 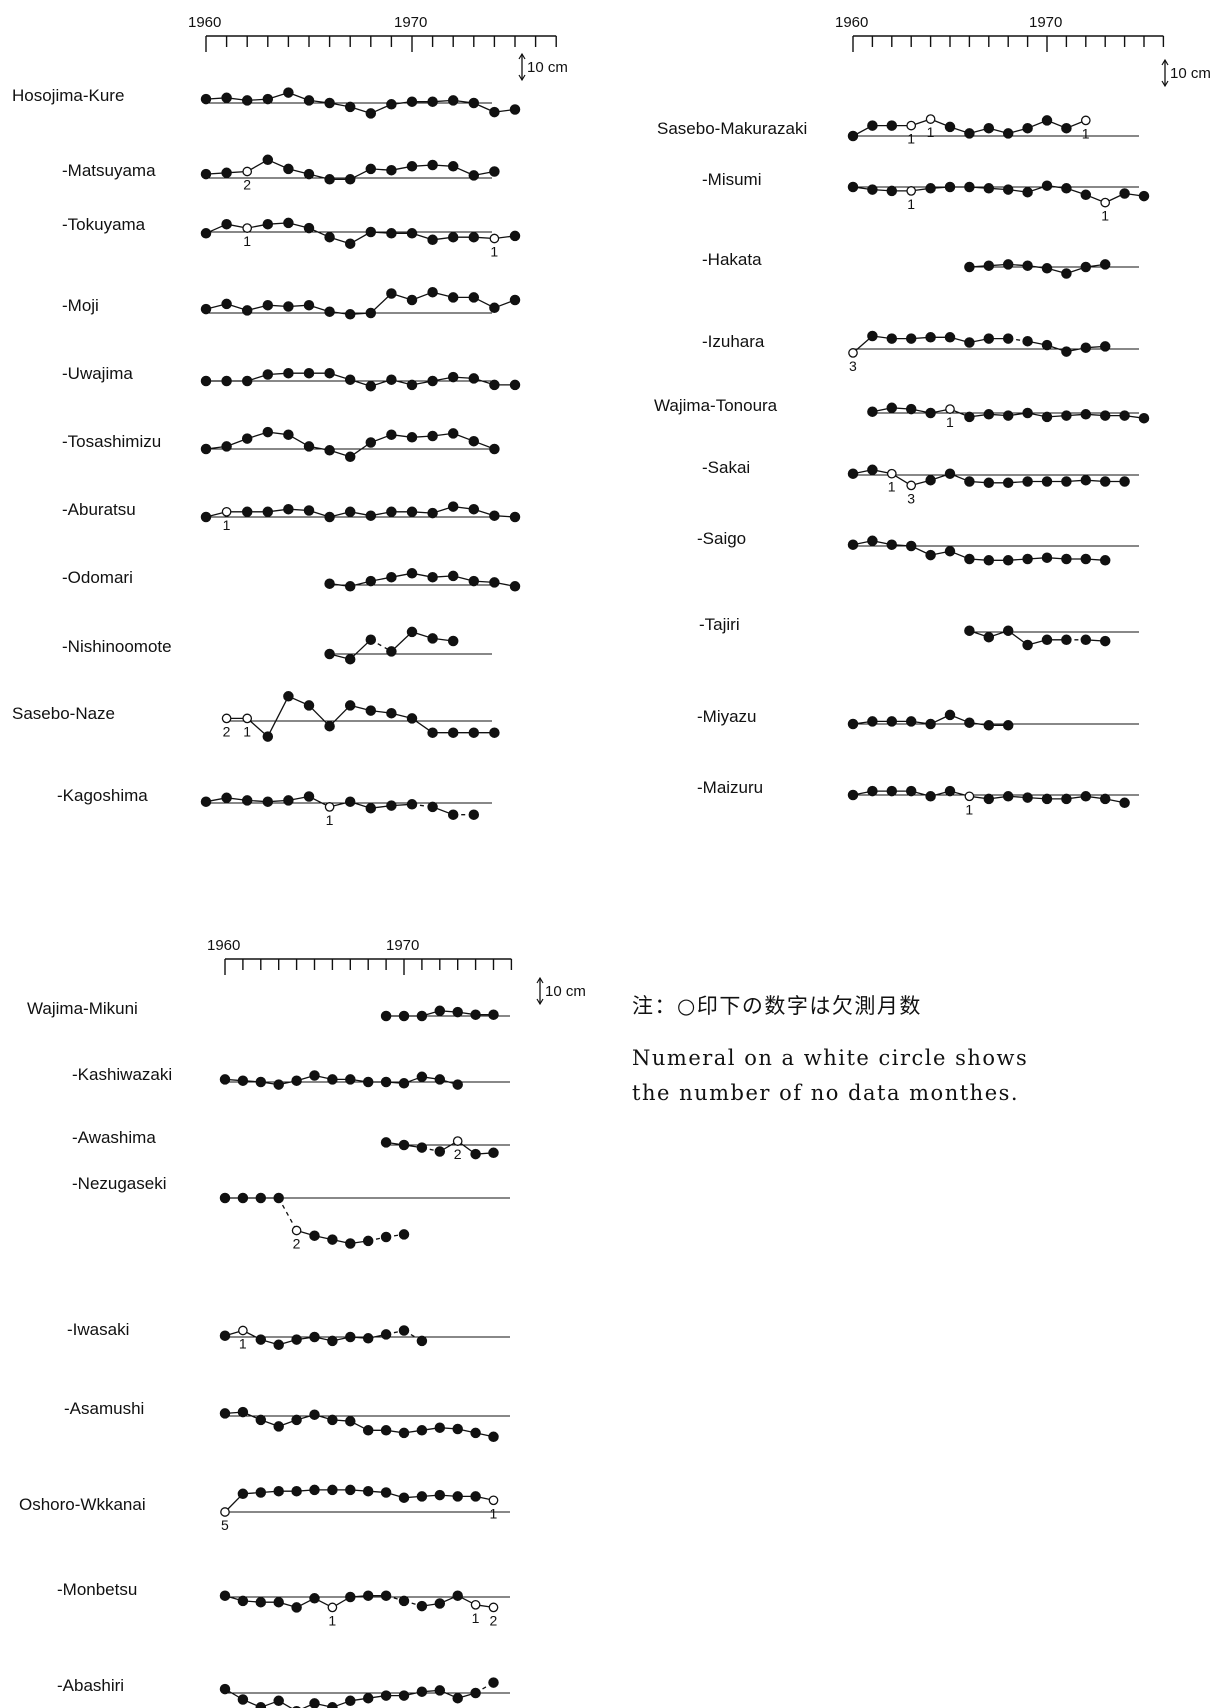 What do you see at coordinates (90, 1685) in the screenshot?
I see `station-label: -Abashiri` at bounding box center [90, 1685].